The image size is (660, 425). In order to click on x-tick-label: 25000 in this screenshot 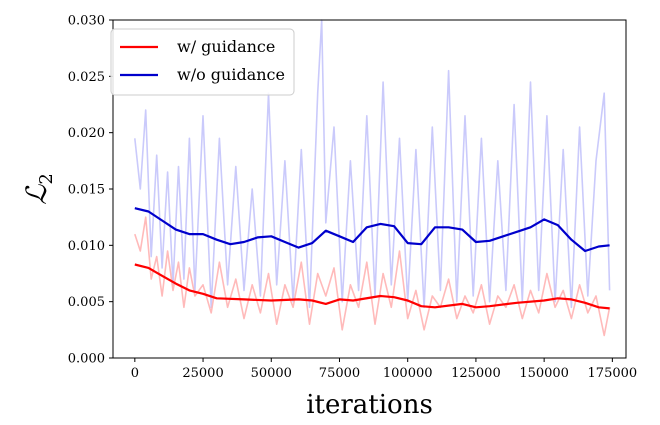, I will do `click(202, 373)`.